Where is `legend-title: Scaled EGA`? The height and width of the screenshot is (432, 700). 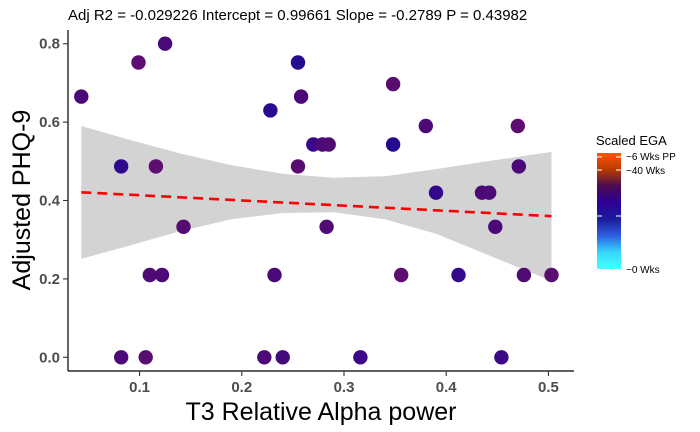 legend-title: Scaled EGA is located at coordinates (631, 140).